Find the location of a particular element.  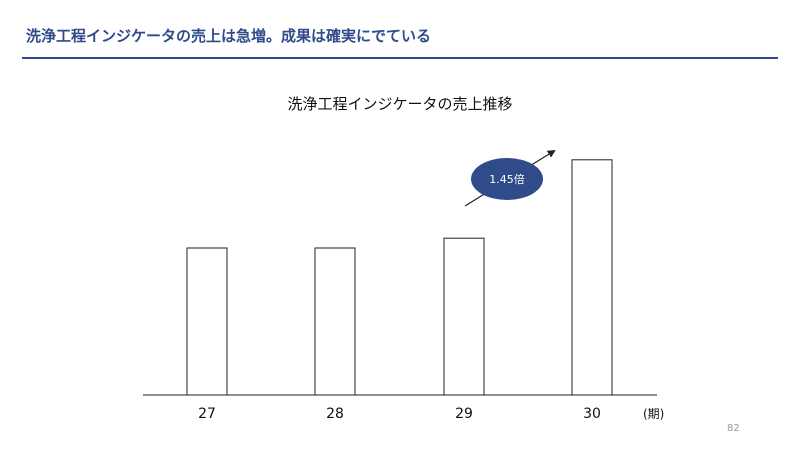

growth-badge-label: 1.45倍 is located at coordinates (507, 179).